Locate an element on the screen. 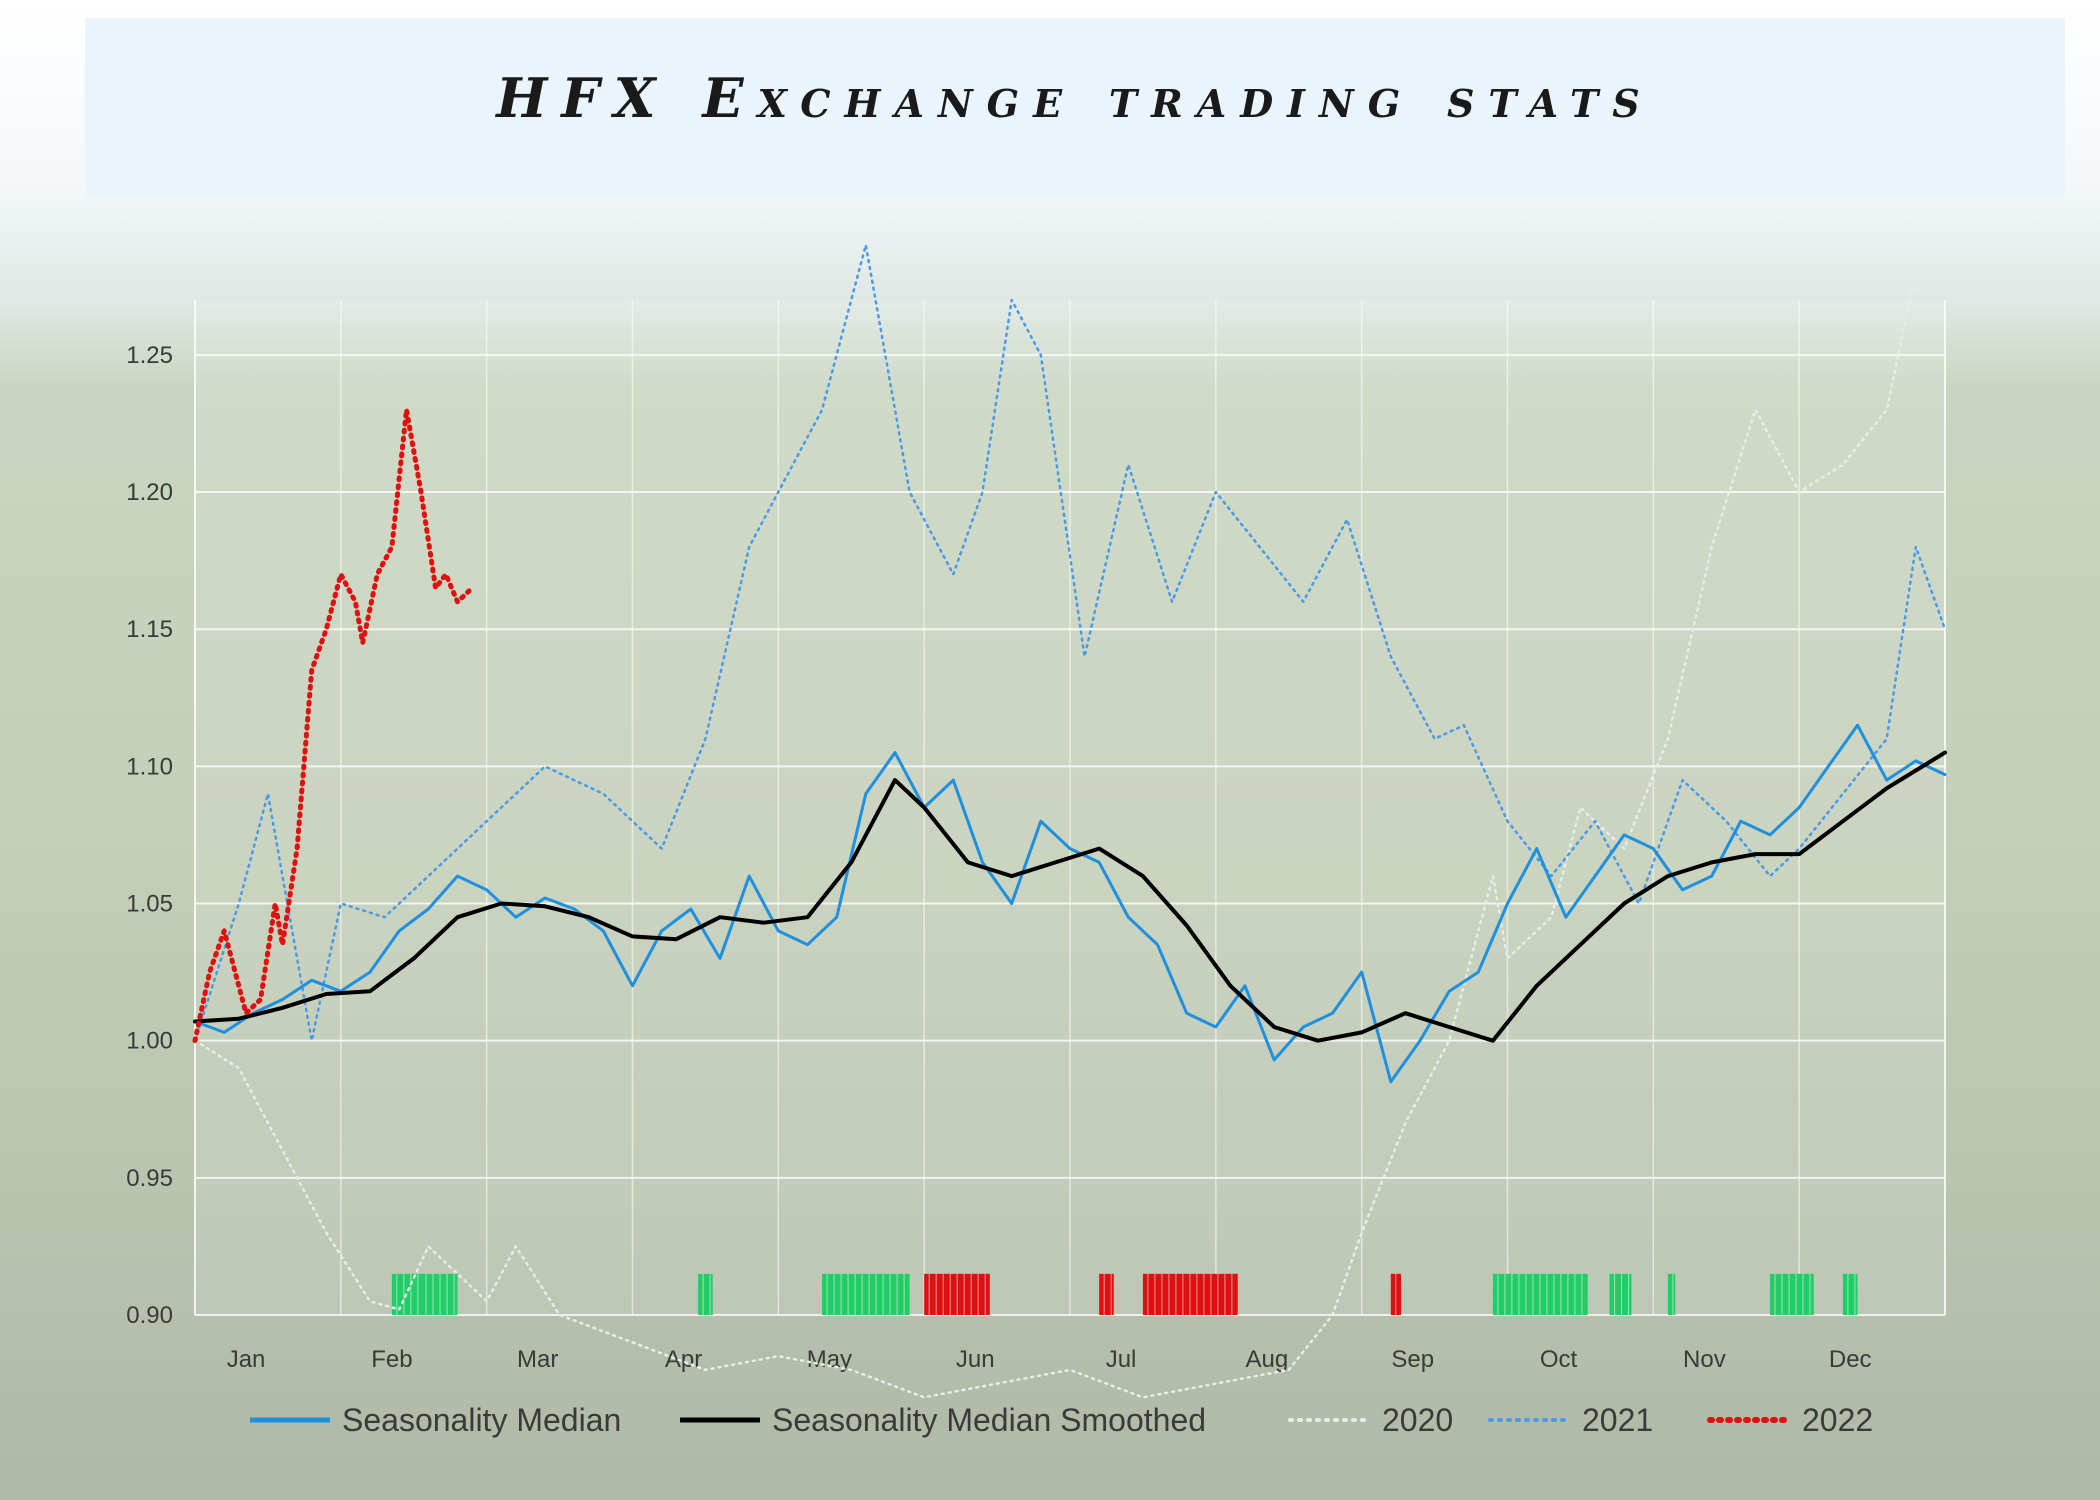  sell-signal-bar is located at coordinates (1106, 1294).